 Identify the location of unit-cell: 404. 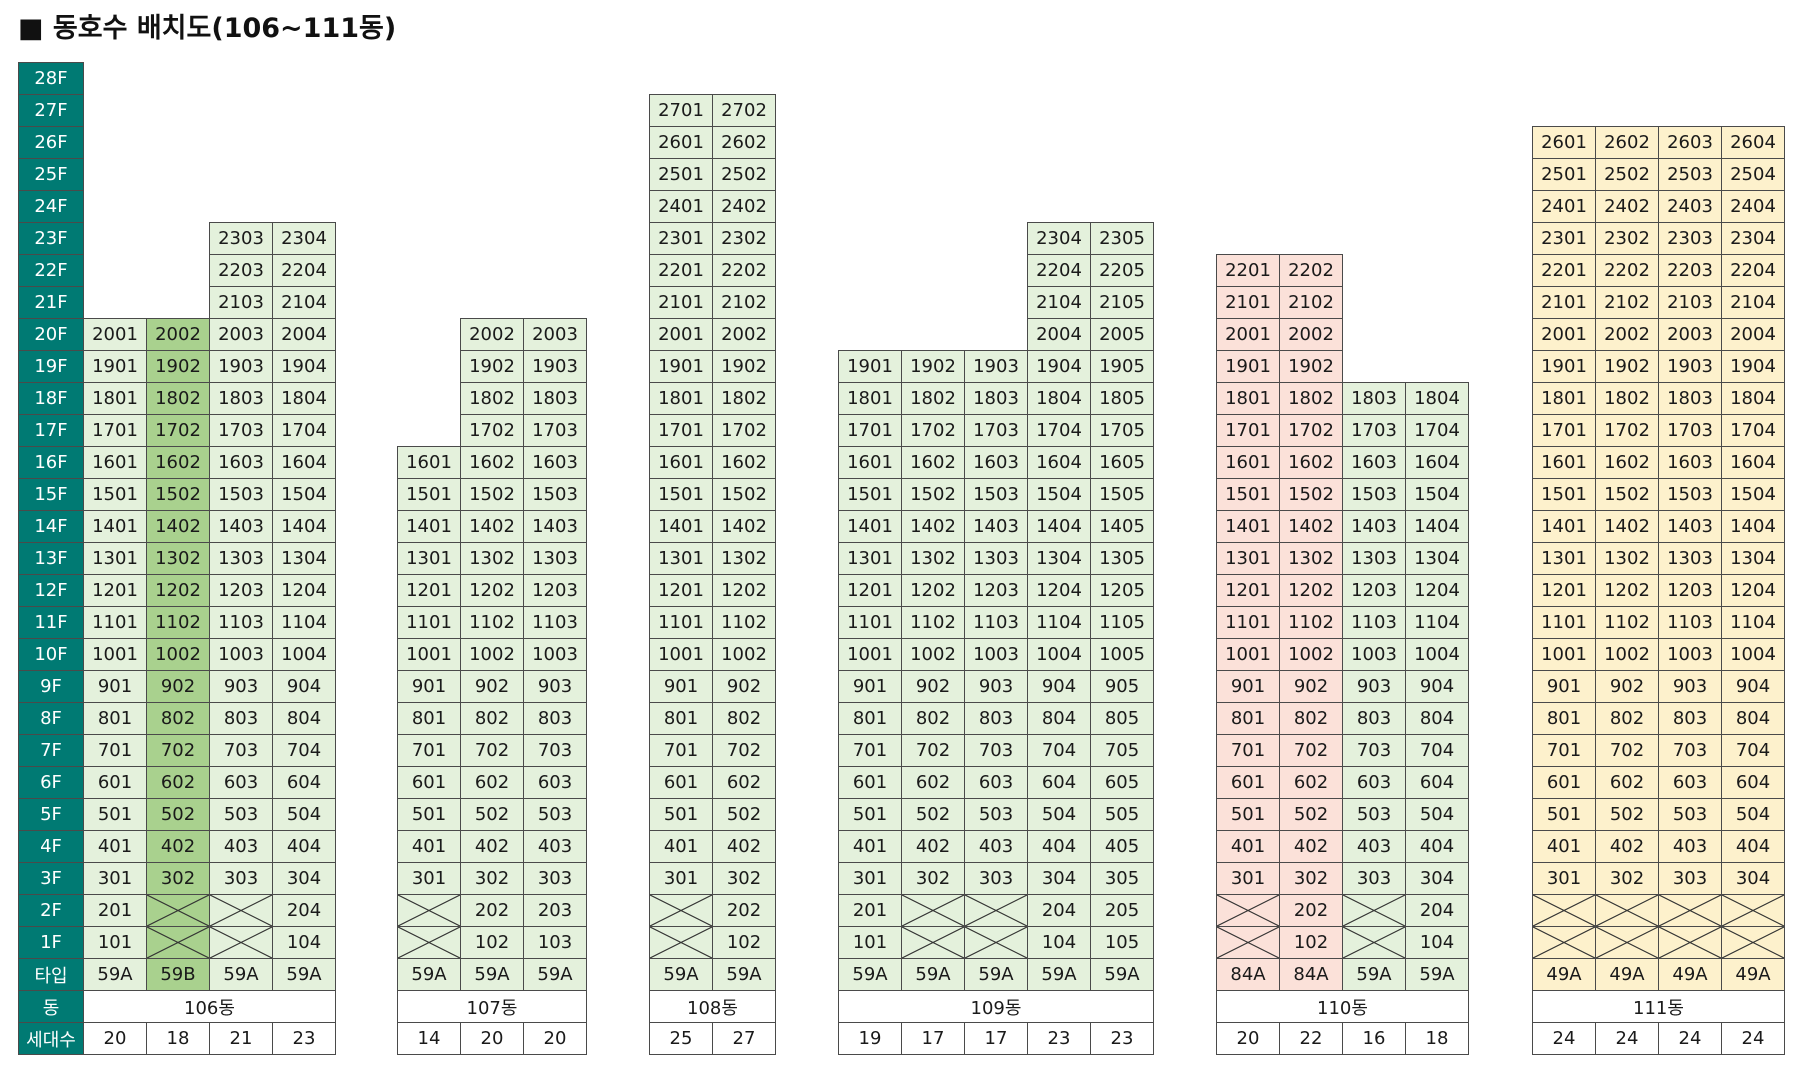
(1437, 846).